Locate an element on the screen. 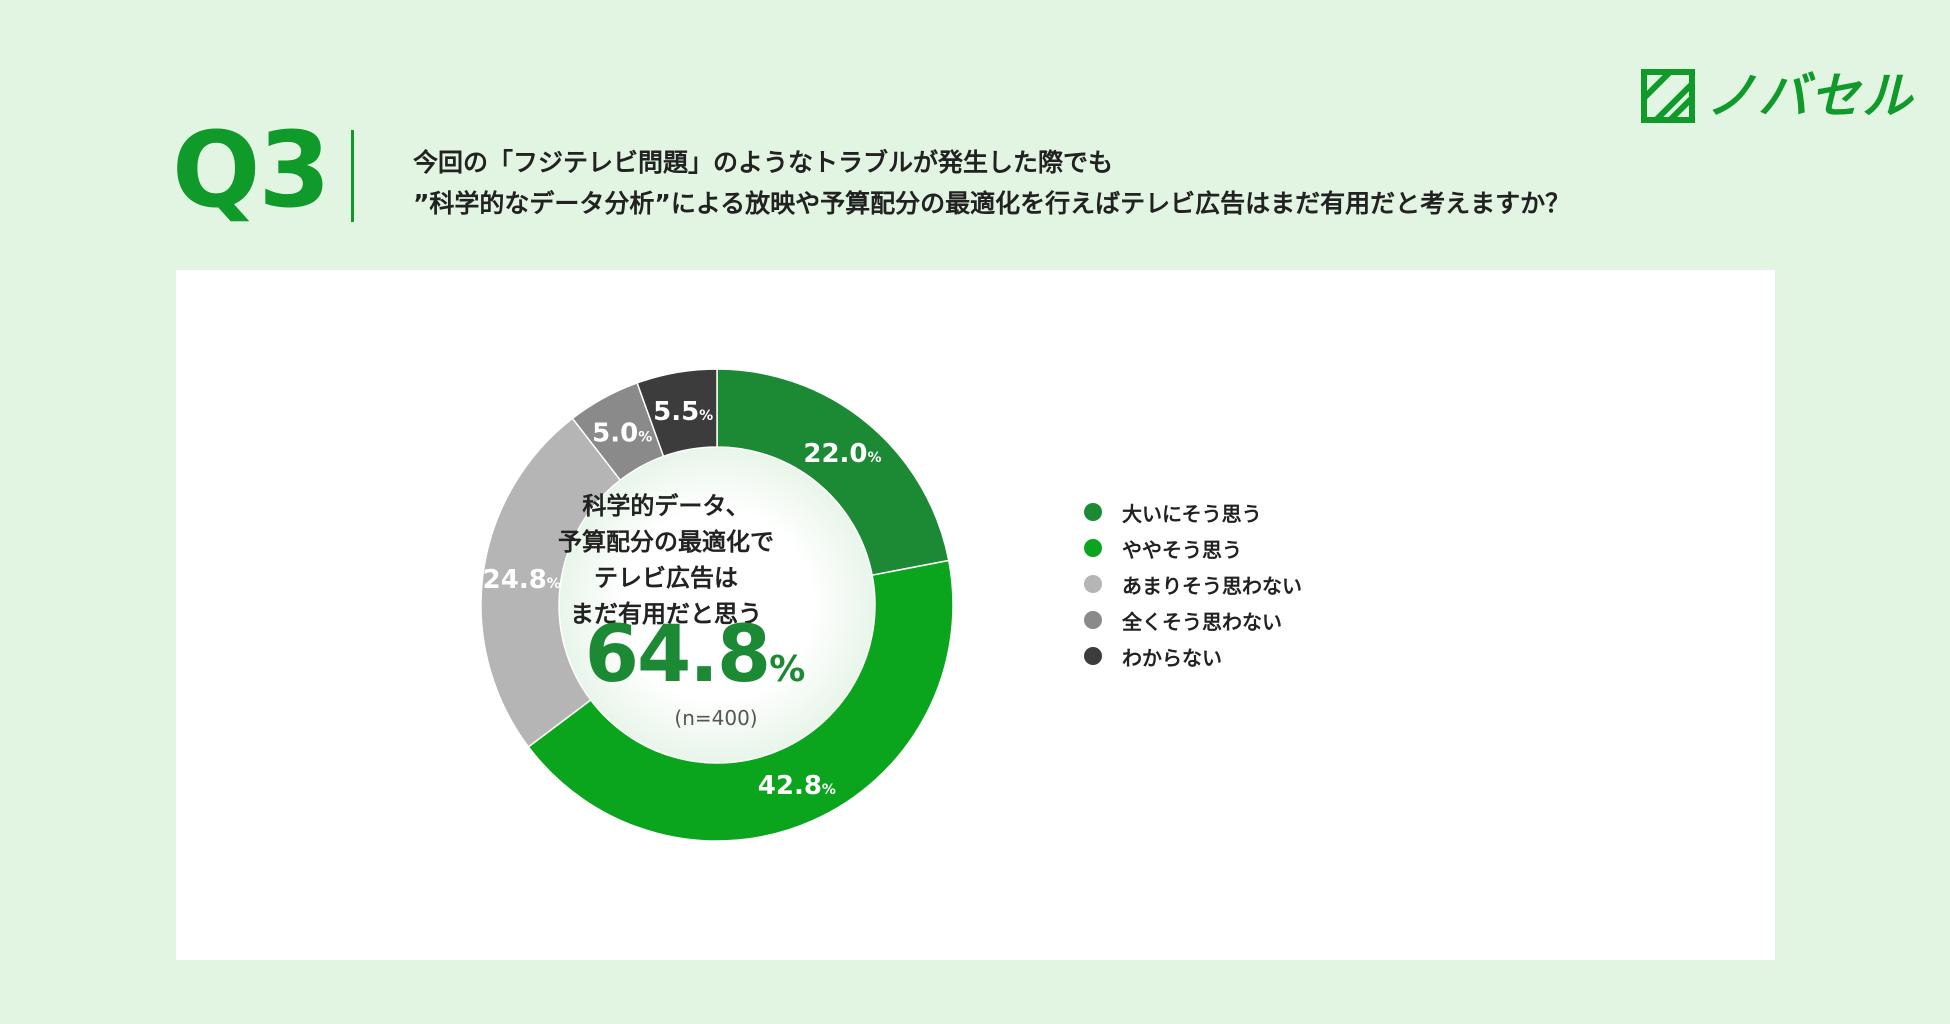 The width and height of the screenshot is (1950, 1024). chart-legend: 大いにそう思う ややそう思うあまりそう思わない 全くそう思わない わからない is located at coordinates (1193, 584).